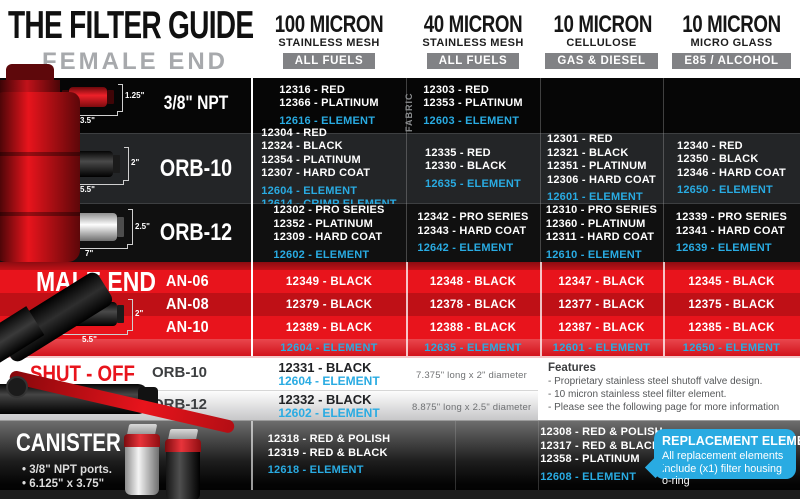 Image resolution: width=800 pixels, height=499 pixels. Describe the element at coordinates (252, 309) in the screenshot. I see `table-divider` at that location.